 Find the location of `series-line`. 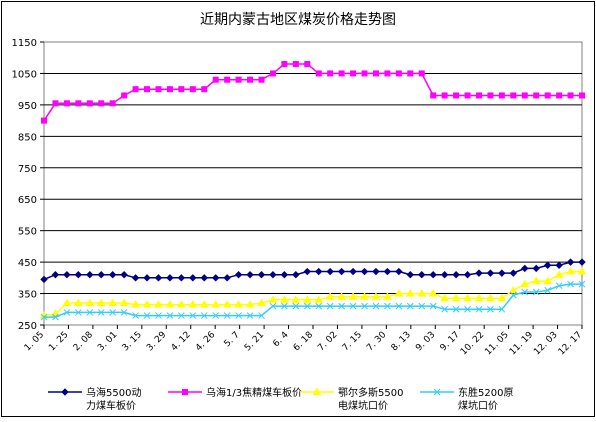

series-line is located at coordinates (313, 300).